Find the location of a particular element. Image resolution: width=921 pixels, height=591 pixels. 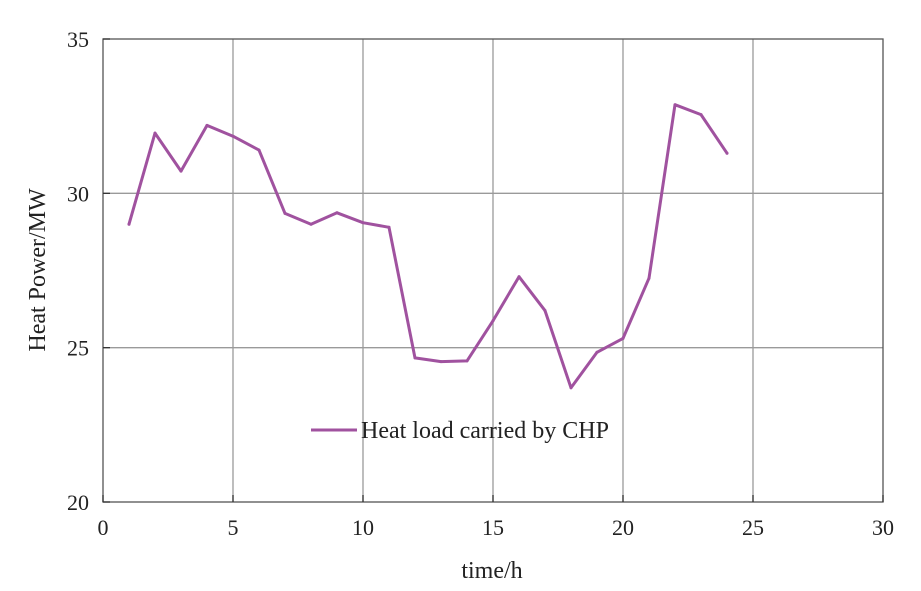

y-tick-label: 20 is located at coordinates (78, 502).